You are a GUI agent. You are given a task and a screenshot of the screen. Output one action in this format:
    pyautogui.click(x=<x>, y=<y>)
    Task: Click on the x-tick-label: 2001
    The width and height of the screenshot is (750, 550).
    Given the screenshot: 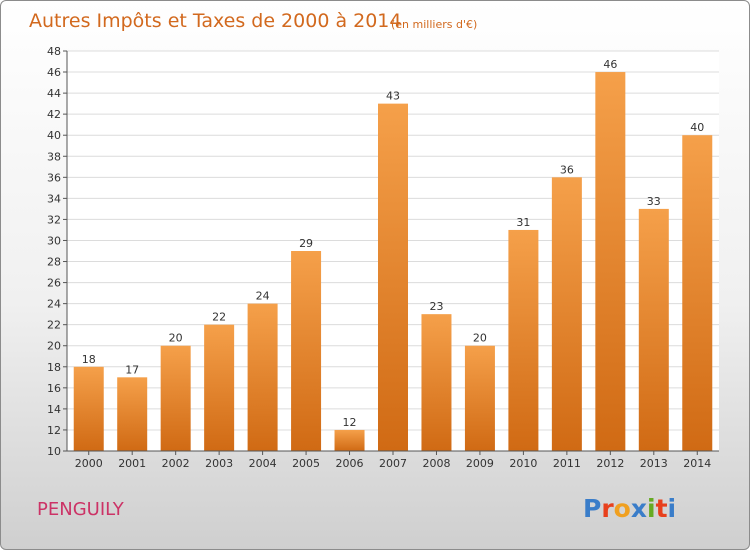 What is the action you would take?
    pyautogui.click(x=132, y=463)
    